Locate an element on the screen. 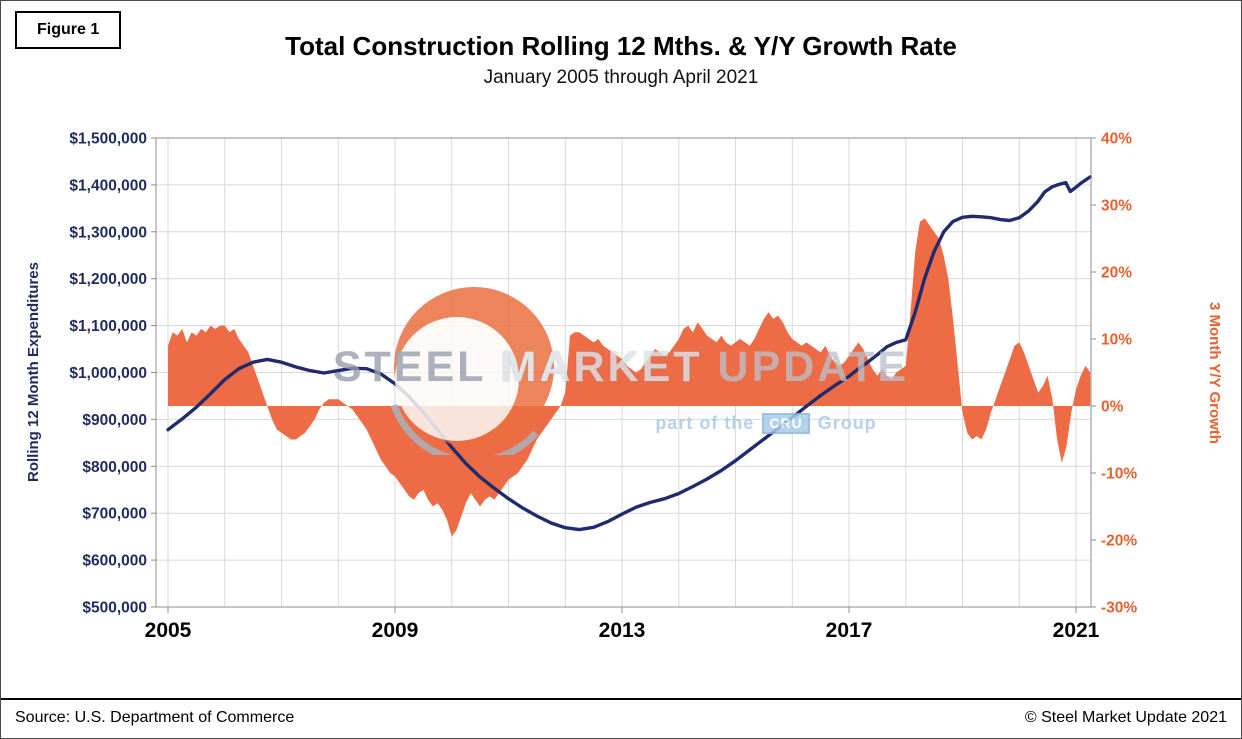 This screenshot has height=739, width=1242. left-axis-tick-label: $1,500,000 is located at coordinates (108, 139).